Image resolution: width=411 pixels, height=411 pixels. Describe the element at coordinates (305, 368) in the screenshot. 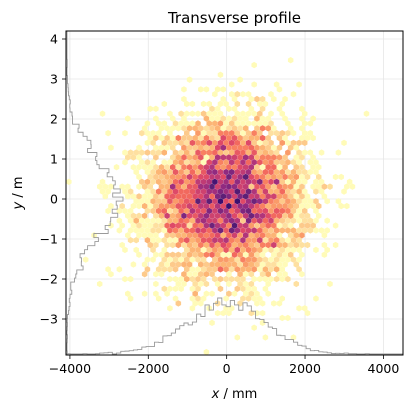

I see `x-tick-label: 2000` at that location.